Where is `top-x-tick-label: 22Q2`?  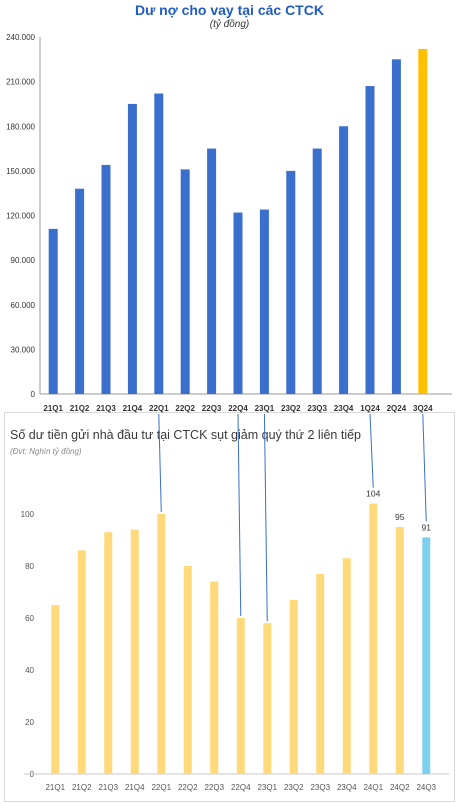
top-x-tick-label: 22Q2 is located at coordinates (185, 408).